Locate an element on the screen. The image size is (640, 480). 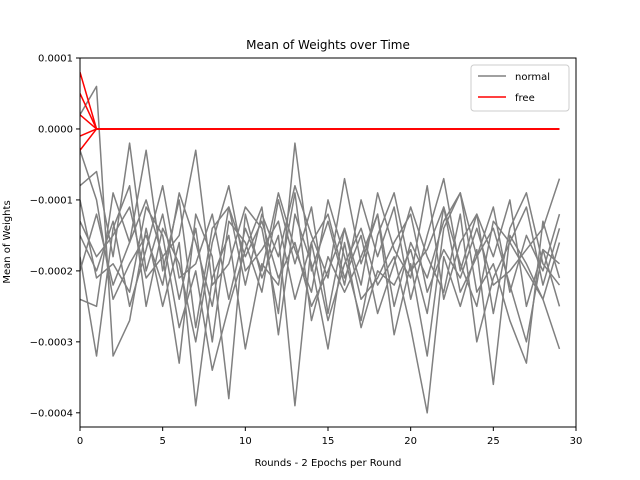
x-tick-label: 10 is located at coordinates (245, 441).